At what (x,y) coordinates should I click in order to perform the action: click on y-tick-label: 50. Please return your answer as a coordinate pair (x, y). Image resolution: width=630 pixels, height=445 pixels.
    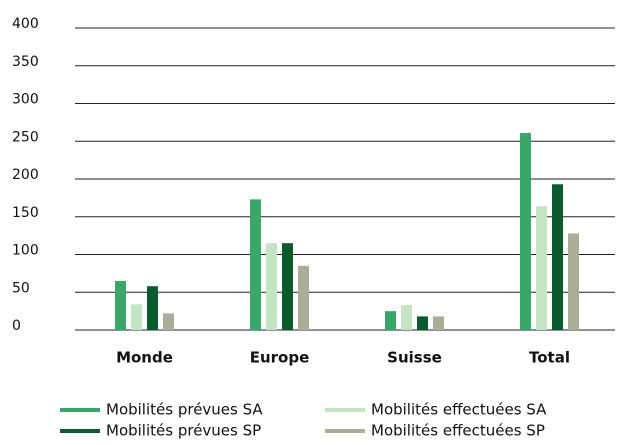
    Looking at the image, I should click on (21, 288).